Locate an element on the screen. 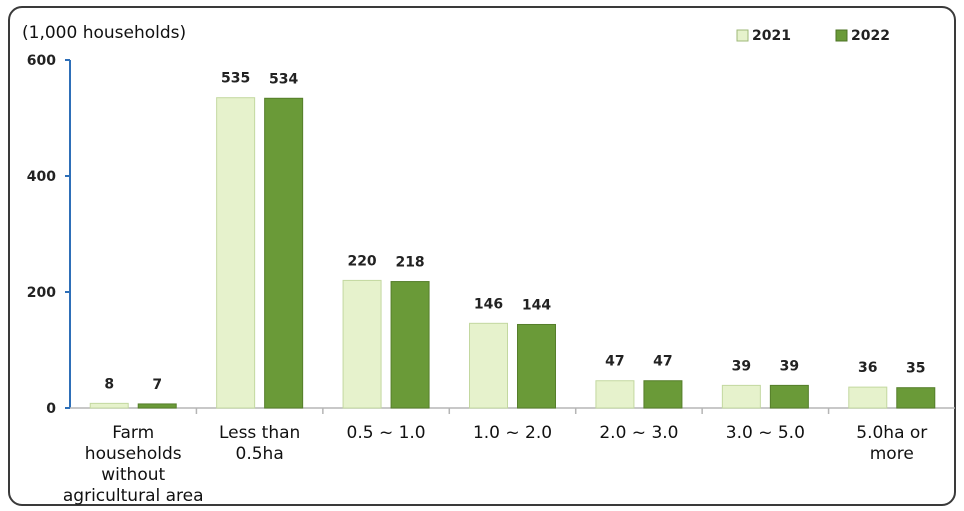 The image size is (964, 511). x-category-label: 1.0 ~ 2.0 is located at coordinates (512, 433).